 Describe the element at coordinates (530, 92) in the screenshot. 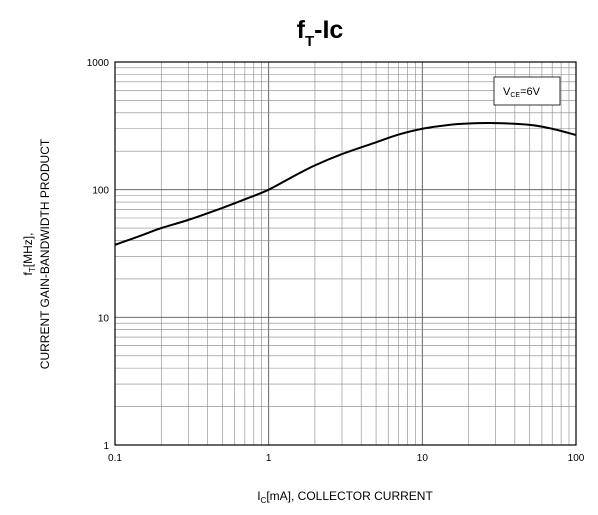

I see `legend-rest: =6V` at that location.